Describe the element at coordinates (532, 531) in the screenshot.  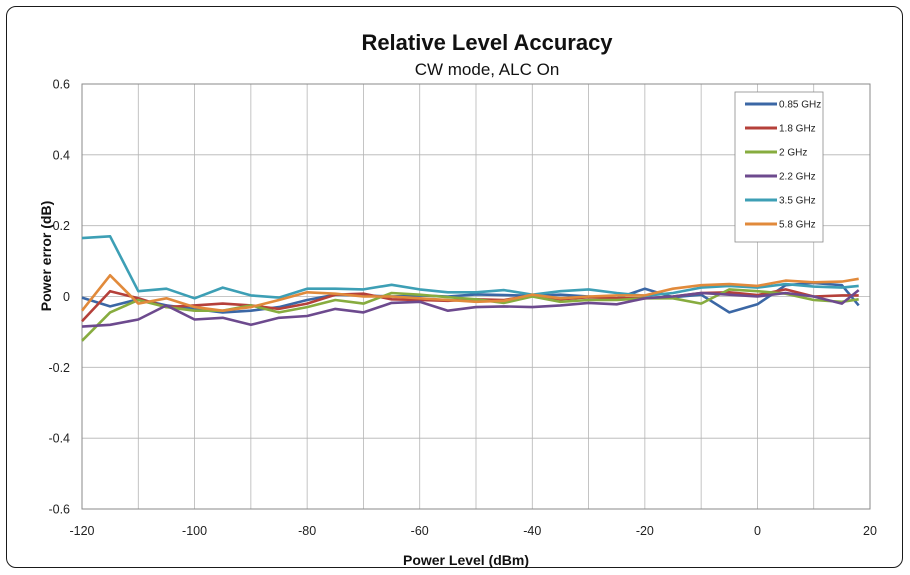
I see `x-tick-label: -40` at that location.